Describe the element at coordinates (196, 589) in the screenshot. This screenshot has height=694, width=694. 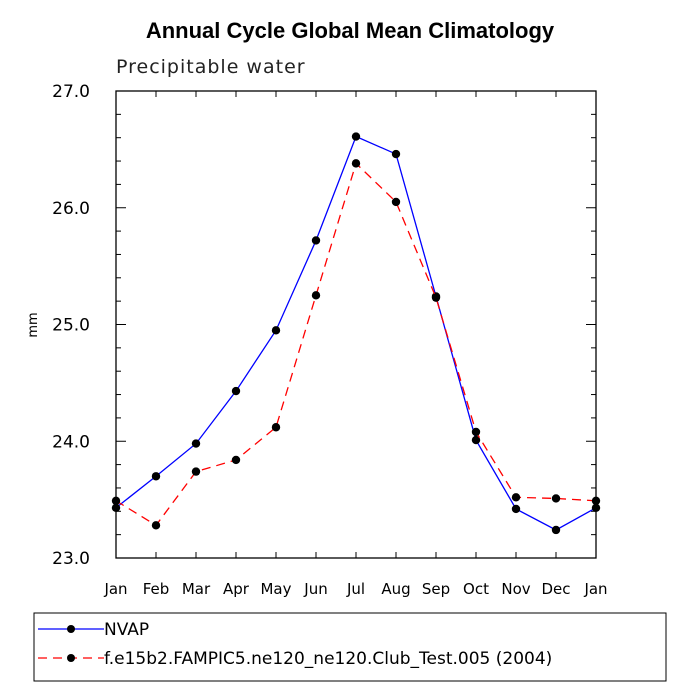
I see `x-tick-label: Mar` at that location.